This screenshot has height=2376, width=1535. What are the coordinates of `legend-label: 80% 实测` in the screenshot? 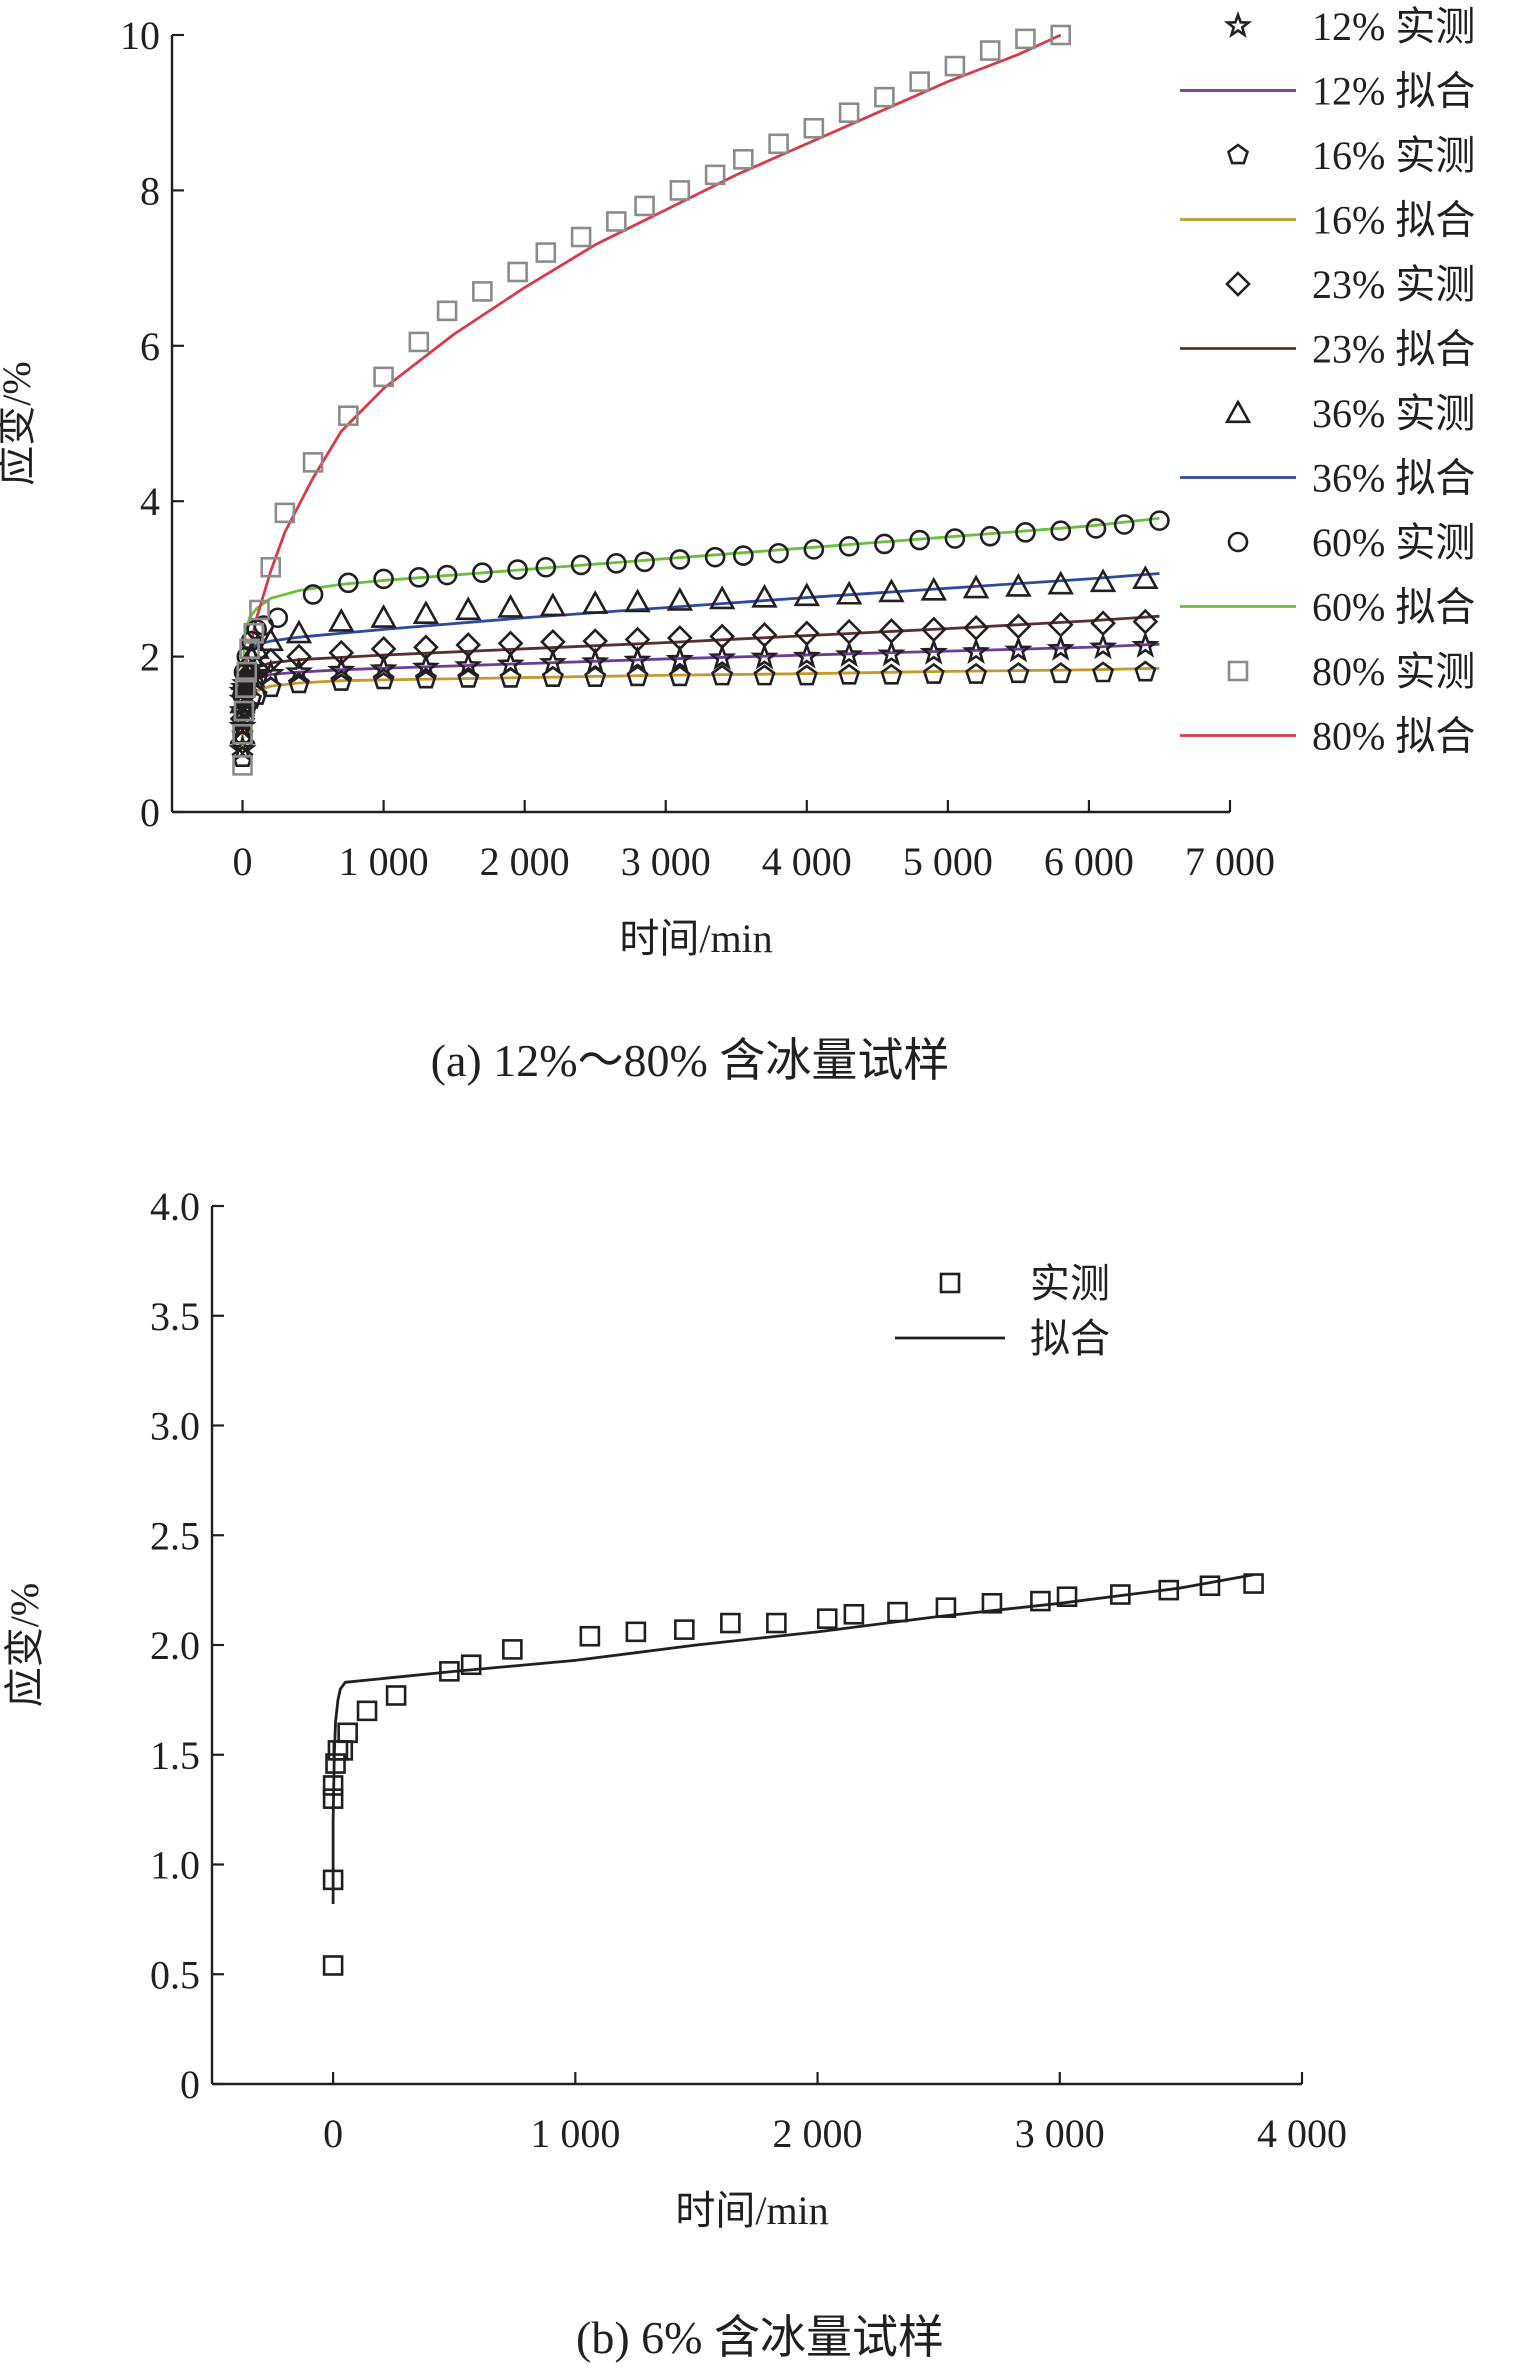 It's located at (1393, 671).